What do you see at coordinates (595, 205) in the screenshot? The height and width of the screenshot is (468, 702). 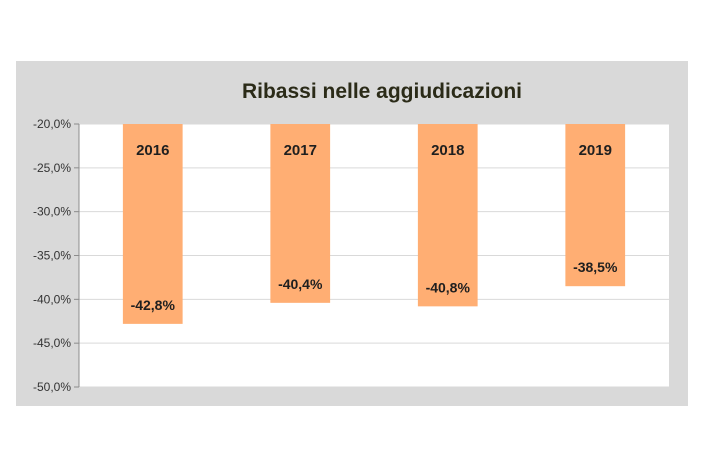 I see `bar-2019` at bounding box center [595, 205].